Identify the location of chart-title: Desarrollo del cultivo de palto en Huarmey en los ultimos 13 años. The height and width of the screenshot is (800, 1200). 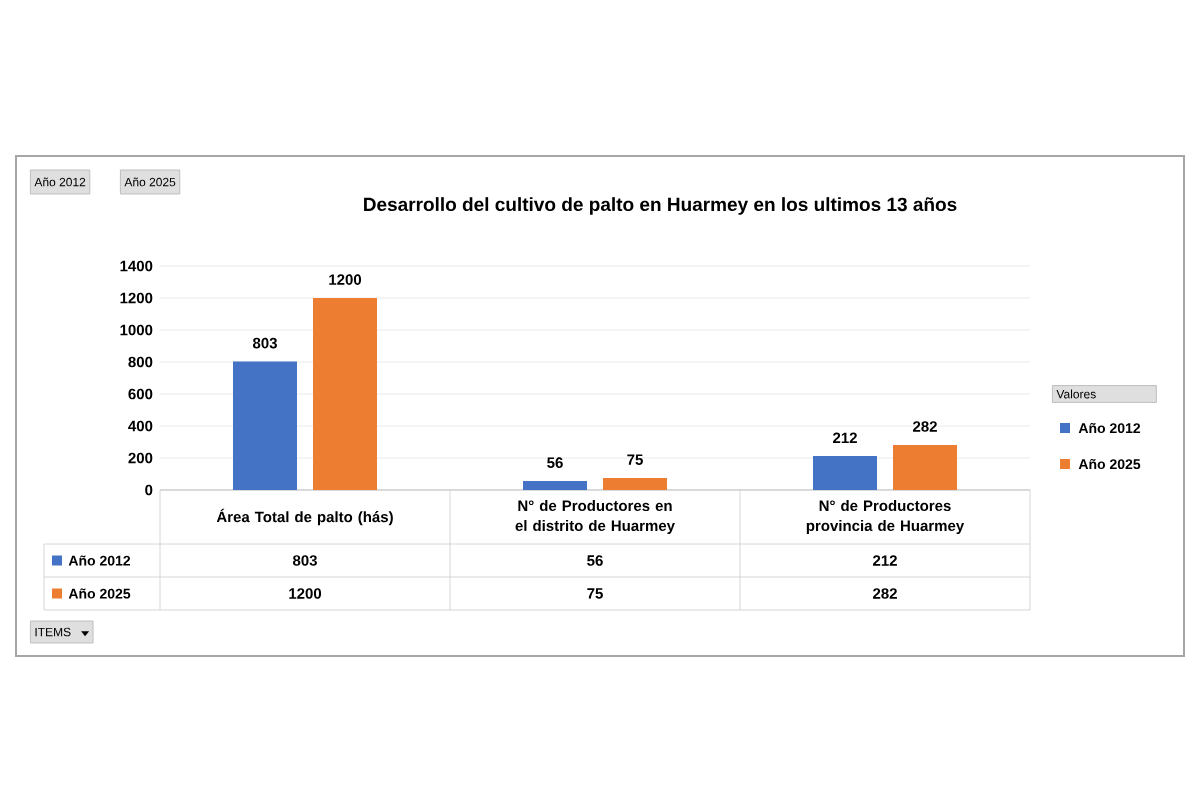
(660, 206).